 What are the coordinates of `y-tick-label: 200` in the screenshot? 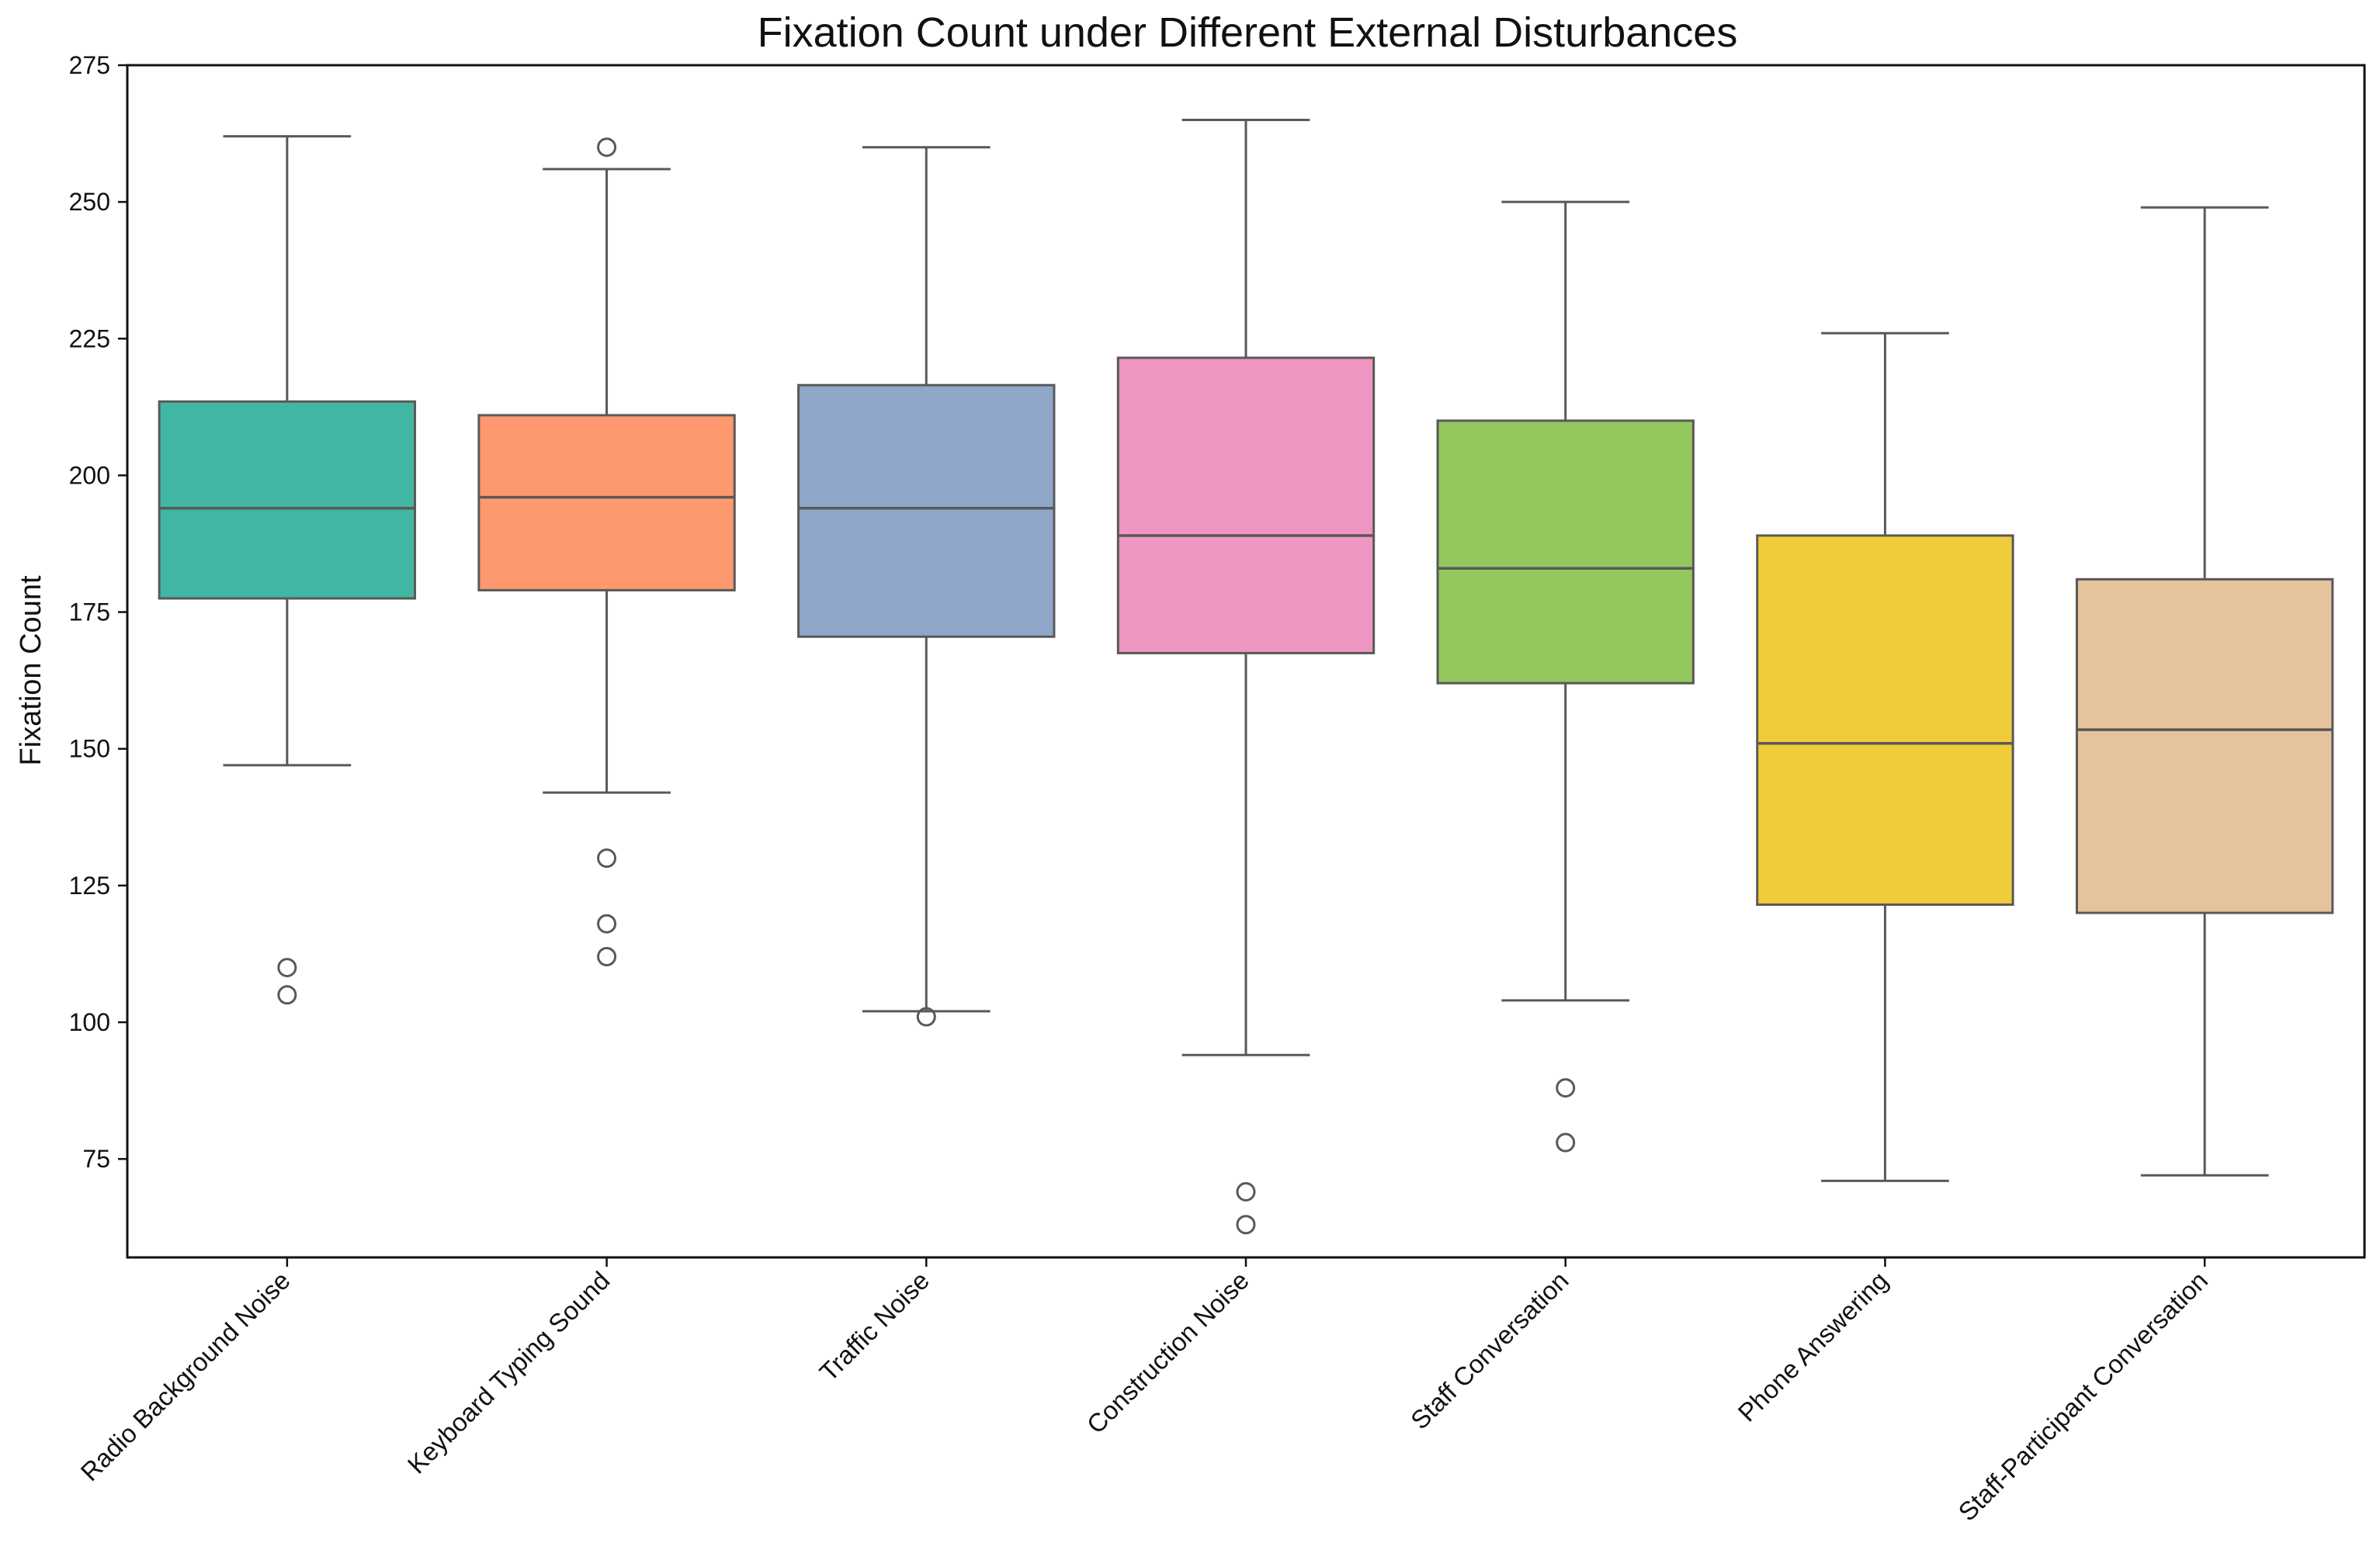 It's located at (89, 475).